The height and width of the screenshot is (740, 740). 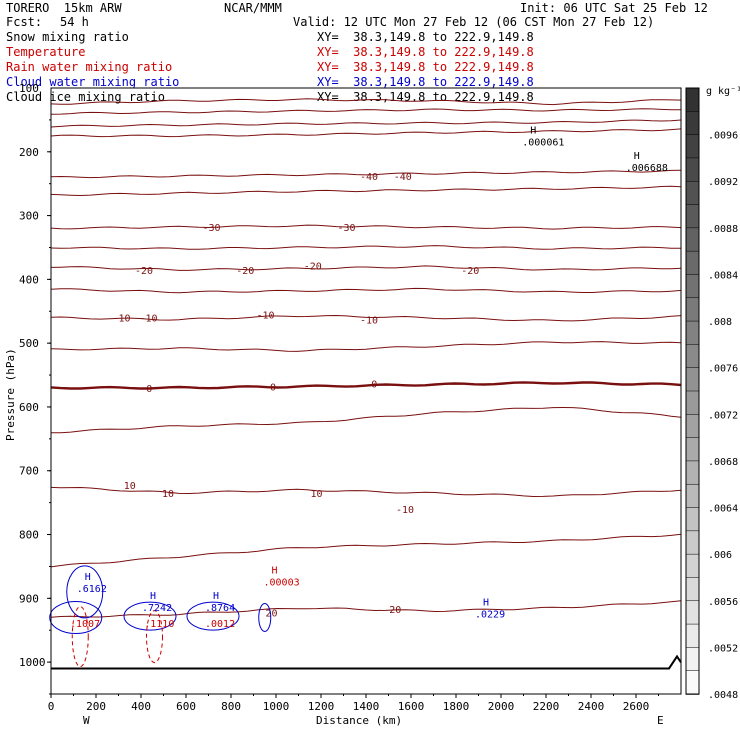 What do you see at coordinates (80, 637) in the screenshot?
I see `rain-water-contour` at bounding box center [80, 637].